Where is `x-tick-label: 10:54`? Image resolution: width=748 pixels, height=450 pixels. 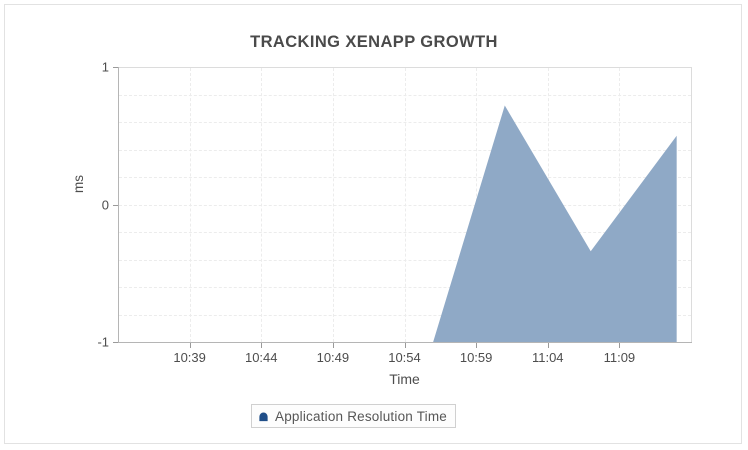 x-tick-label: 10:54 is located at coordinates (404, 357).